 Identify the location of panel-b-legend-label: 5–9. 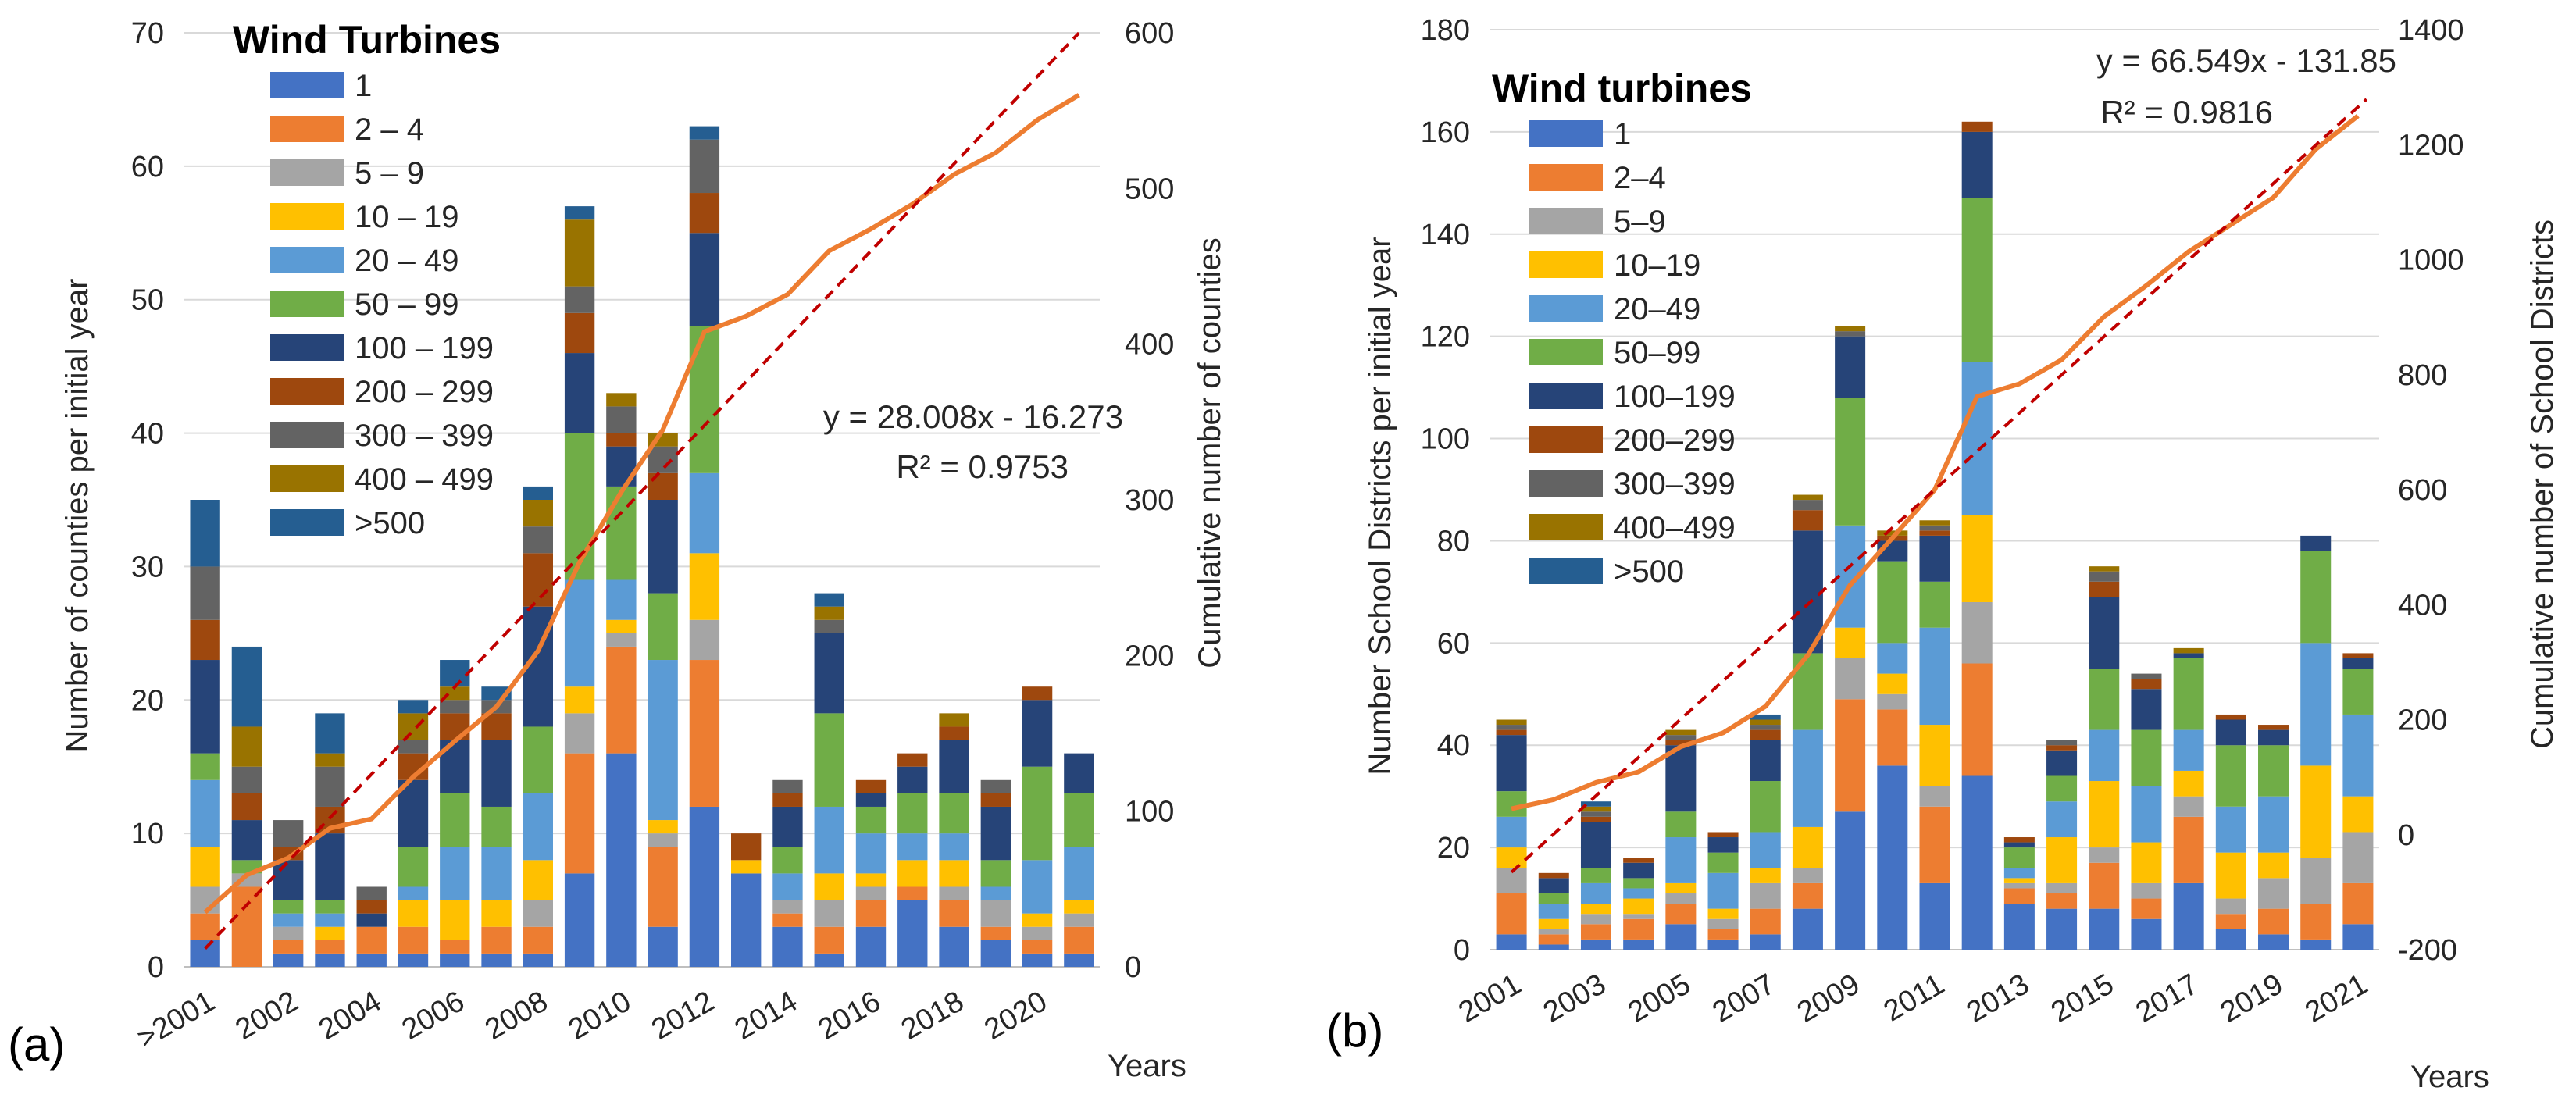
(1640, 222).